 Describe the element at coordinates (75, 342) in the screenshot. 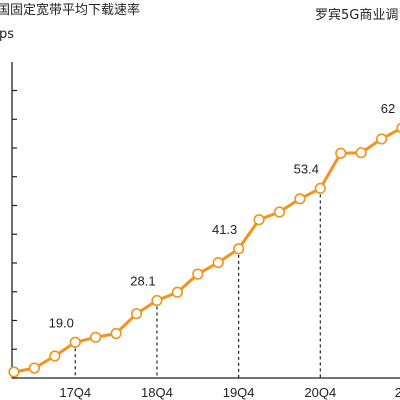

I see `data-point-17Q4` at that location.